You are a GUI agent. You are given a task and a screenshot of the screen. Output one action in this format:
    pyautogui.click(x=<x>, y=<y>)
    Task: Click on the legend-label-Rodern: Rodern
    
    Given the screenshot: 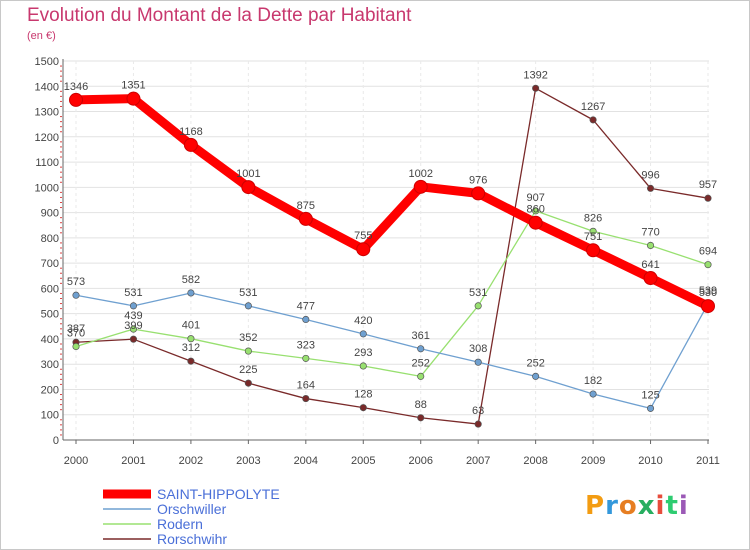 What is the action you would take?
    pyautogui.click(x=180, y=524)
    